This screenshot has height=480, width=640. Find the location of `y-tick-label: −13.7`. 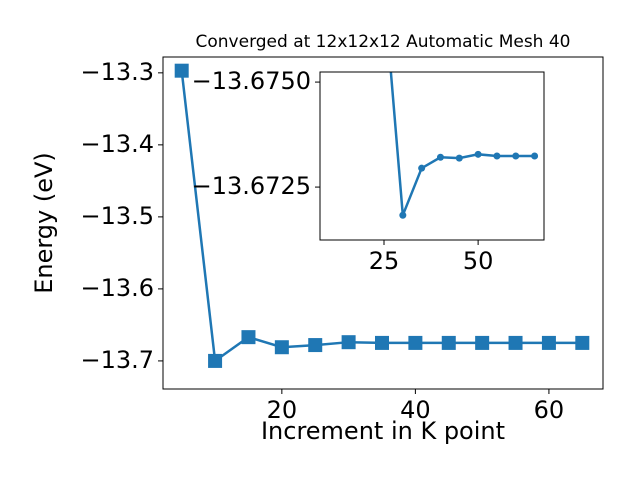

y-tick-label: −13.7 is located at coordinates (117, 360).